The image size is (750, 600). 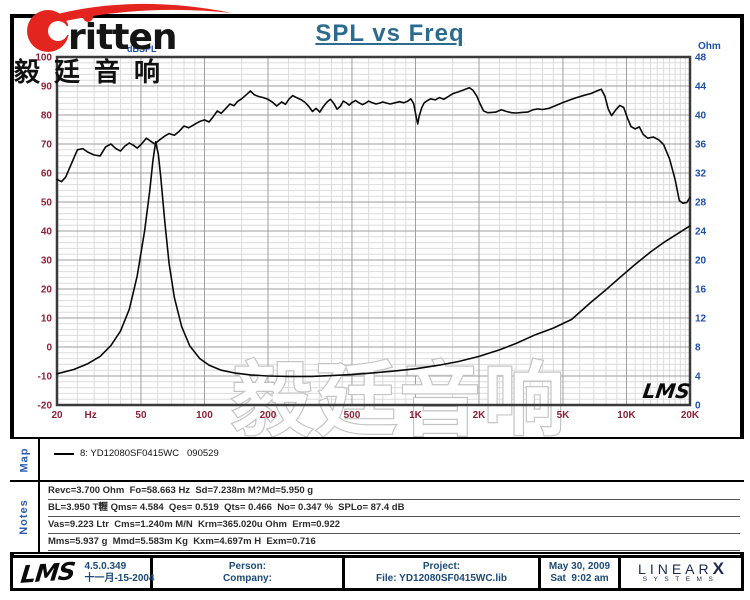 I want to click on file-label: File: YD12080SF0415WC.lib, so click(x=441, y=578).